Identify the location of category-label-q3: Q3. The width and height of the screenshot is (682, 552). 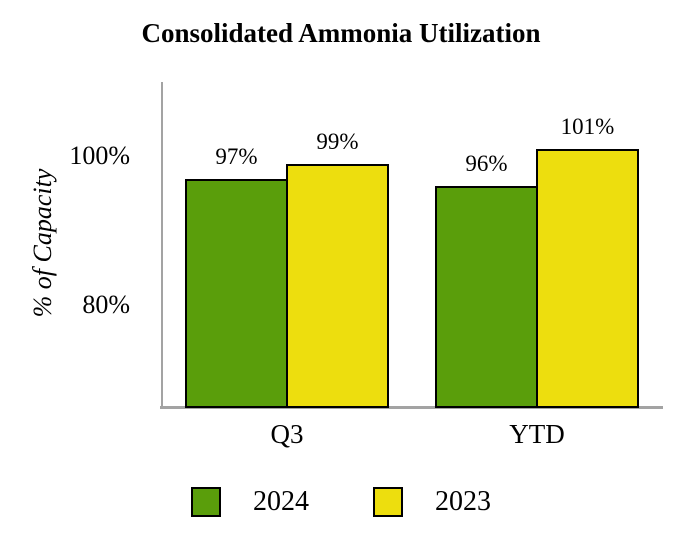
(287, 434).